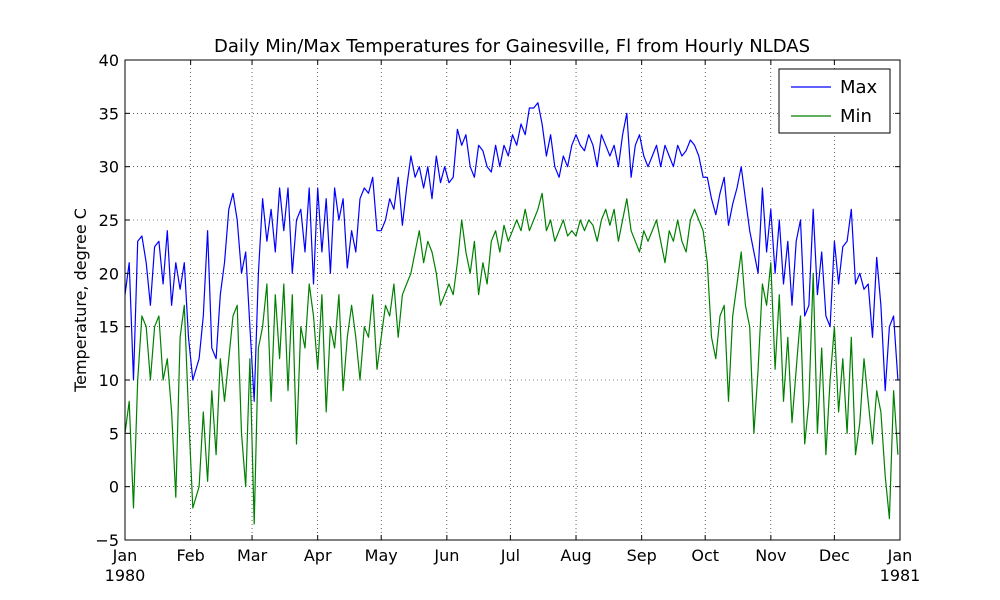 This screenshot has height=600, width=1000. Describe the element at coordinates (446, 555) in the screenshot. I see `x-tick-label: Jun` at that location.